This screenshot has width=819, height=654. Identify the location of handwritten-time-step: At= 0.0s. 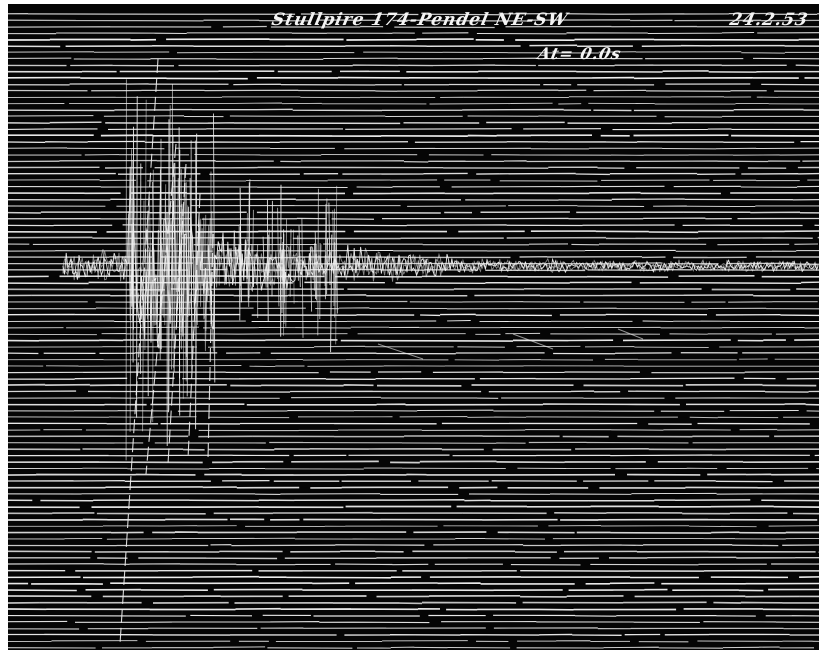
(579, 53).